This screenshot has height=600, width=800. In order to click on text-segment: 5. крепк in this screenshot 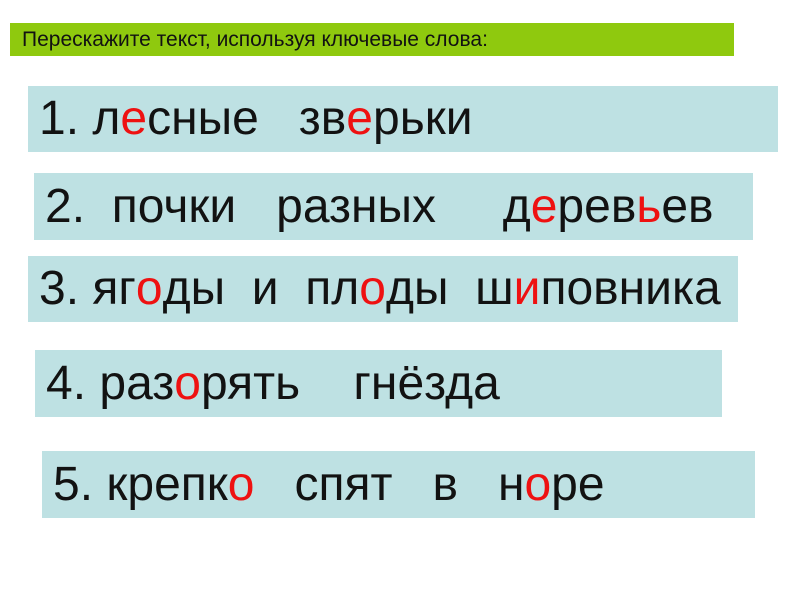, I will do `click(140, 484)`.